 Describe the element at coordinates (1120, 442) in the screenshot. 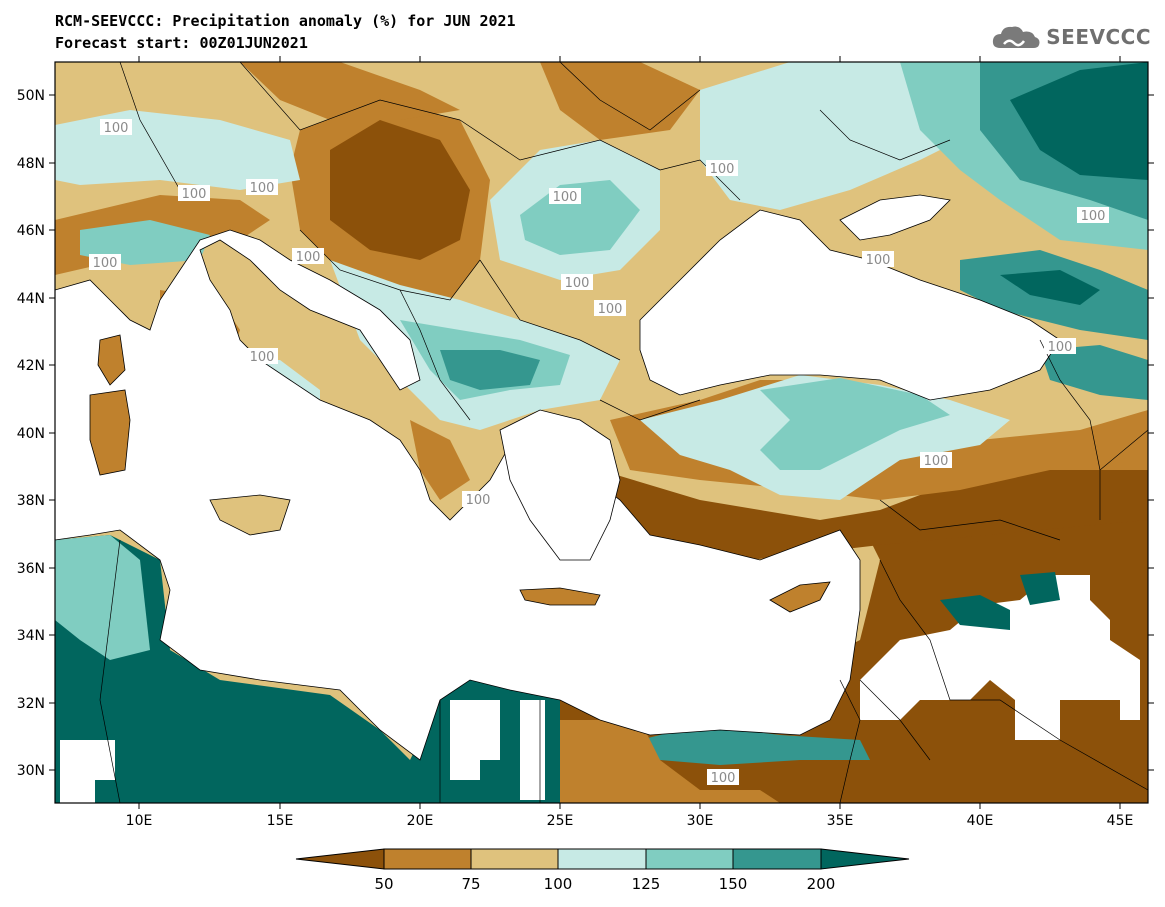

I see `x-tick: 45E` at that location.